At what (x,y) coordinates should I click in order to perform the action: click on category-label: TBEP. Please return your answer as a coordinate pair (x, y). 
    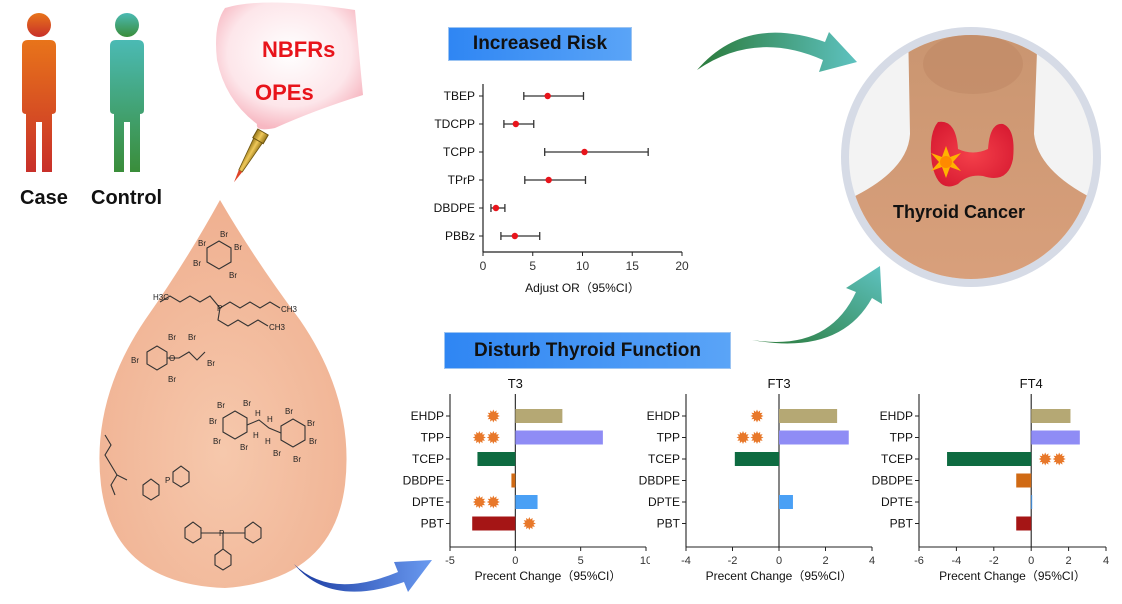
    Looking at the image, I should click on (459, 96).